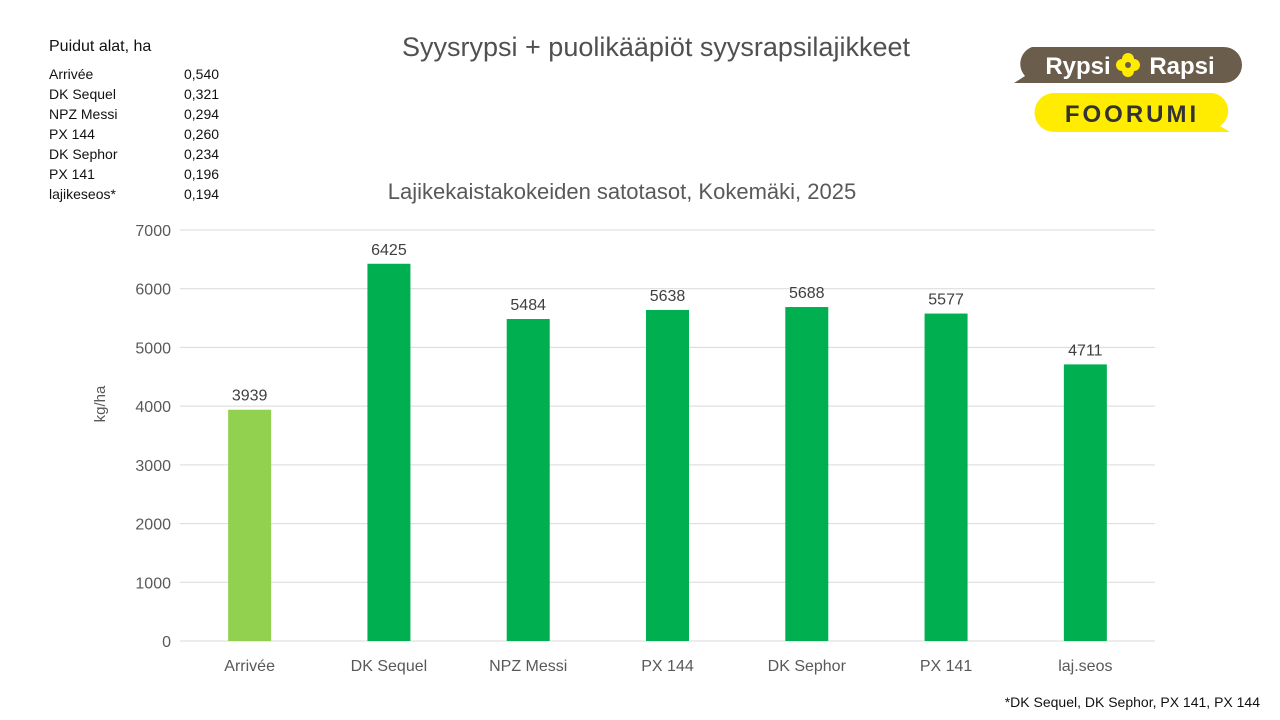  What do you see at coordinates (153, 466) in the screenshot?
I see `y-tick-label: 3000` at bounding box center [153, 466].